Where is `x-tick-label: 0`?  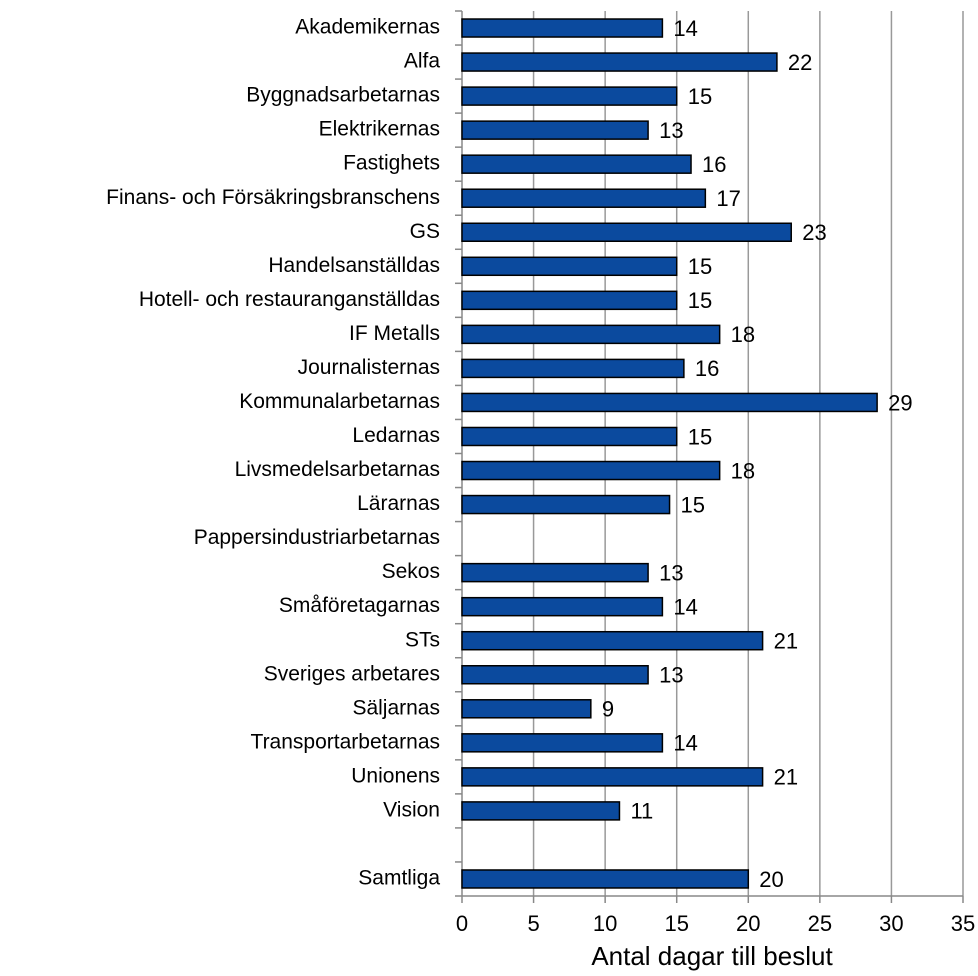 x-tick-label: 0 is located at coordinates (462, 923).